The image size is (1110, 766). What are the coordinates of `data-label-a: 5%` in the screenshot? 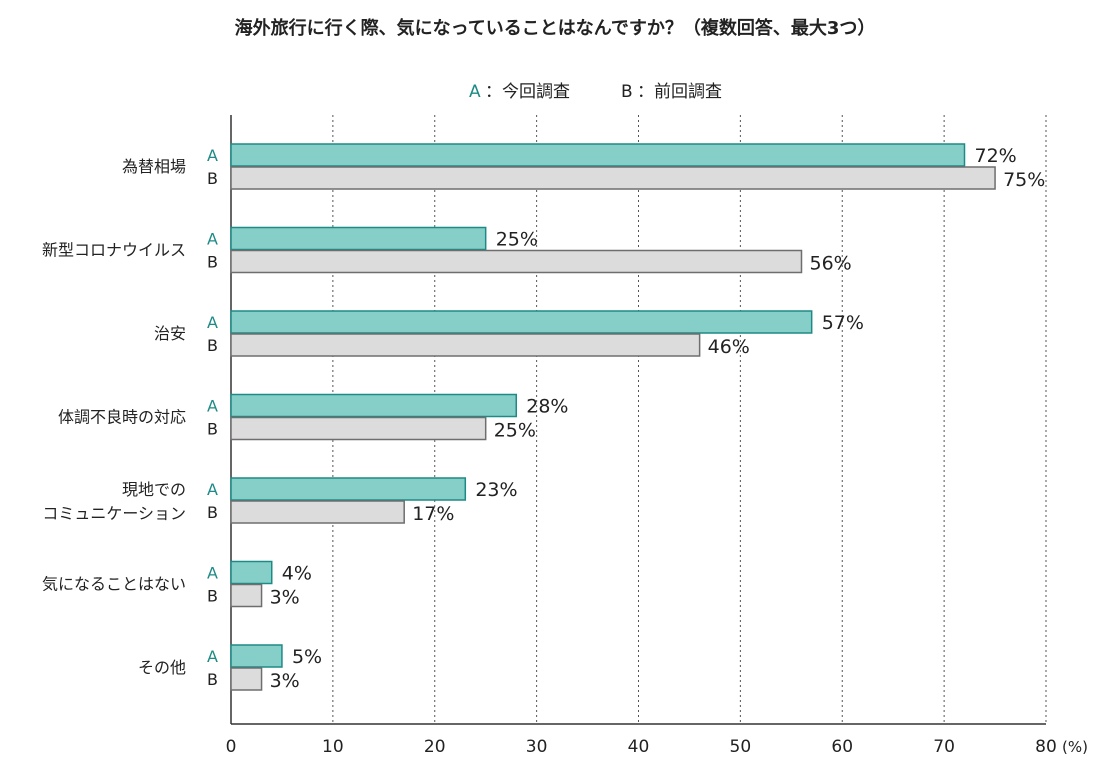 It's located at (307, 657).